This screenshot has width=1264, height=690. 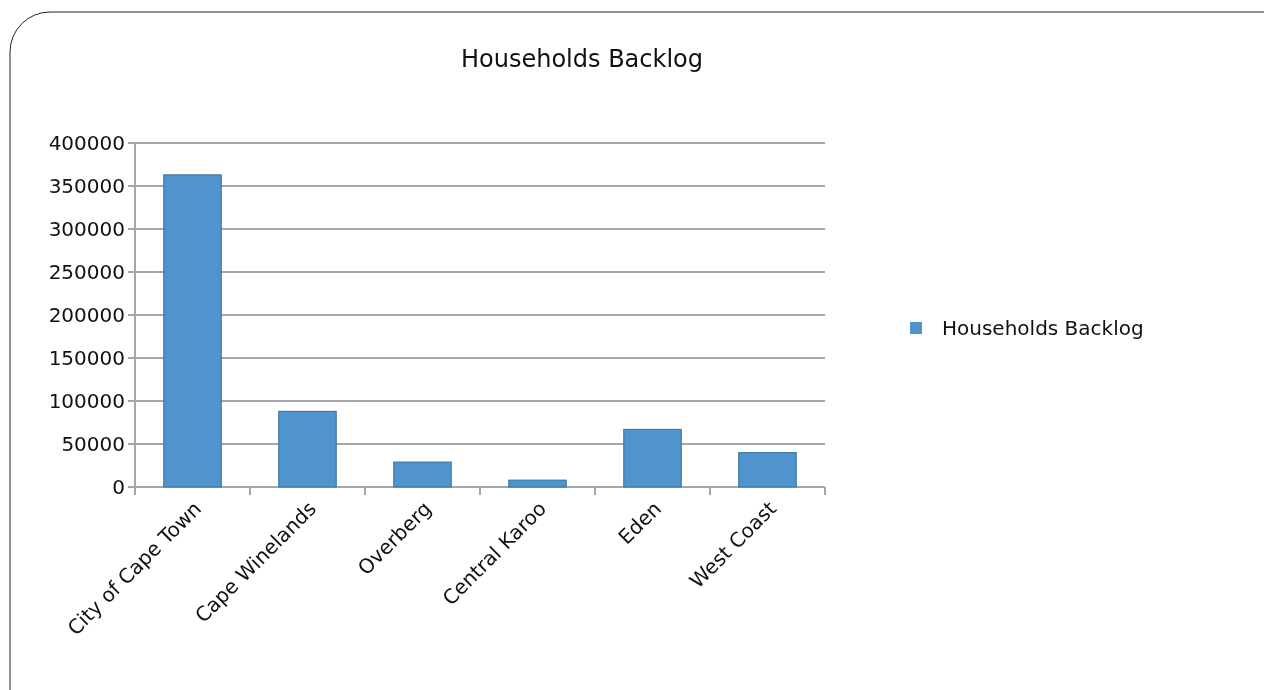 What do you see at coordinates (1043, 328) in the screenshot?
I see `legend-label: Households Backlog` at bounding box center [1043, 328].